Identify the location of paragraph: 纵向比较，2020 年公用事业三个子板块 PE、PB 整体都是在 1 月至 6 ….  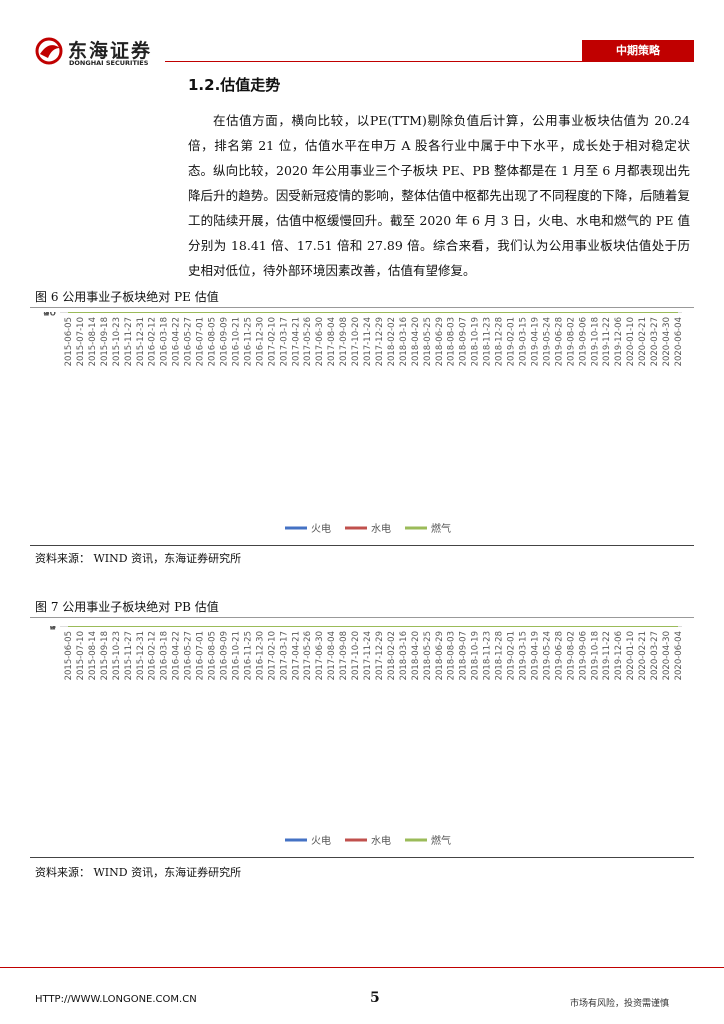
(439, 220).